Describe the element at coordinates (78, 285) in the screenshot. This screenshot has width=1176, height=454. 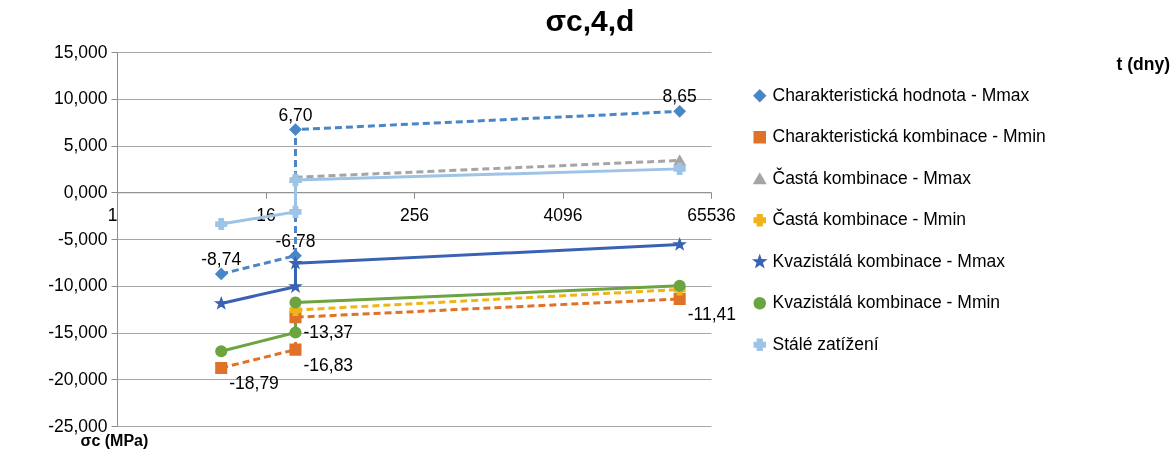
I see `y-tick-label: -10,000` at that location.